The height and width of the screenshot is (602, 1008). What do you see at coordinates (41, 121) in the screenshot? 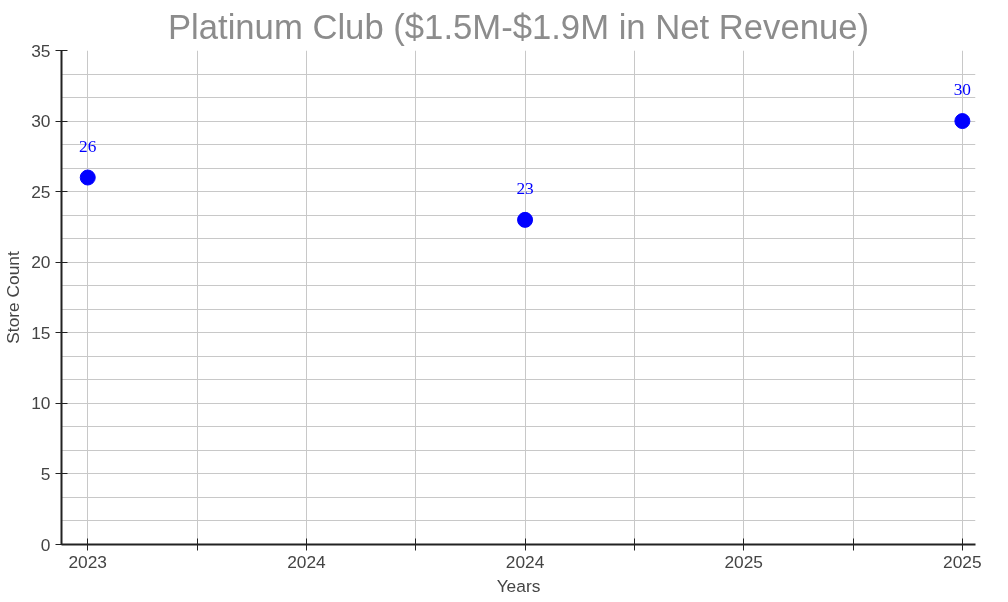
I see `y-tick-label: 30` at bounding box center [41, 121].